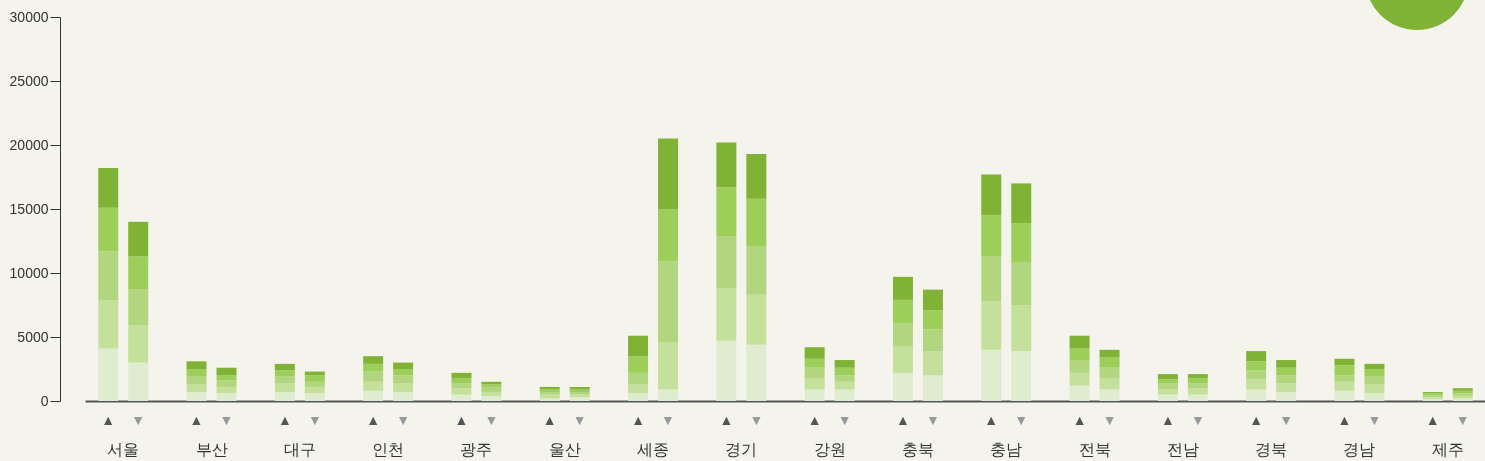 This screenshot has width=1485, height=461. Describe the element at coordinates (29, 208) in the screenshot. I see `y-tick-label: 15000` at that location.